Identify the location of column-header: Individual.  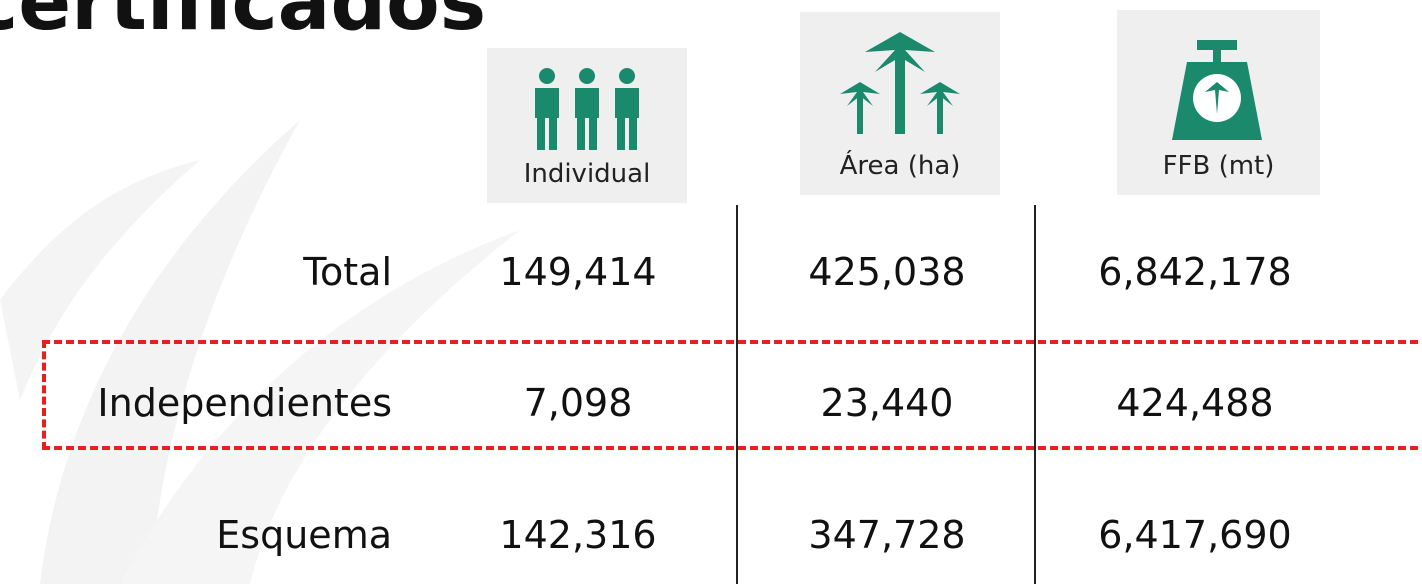
(587, 174).